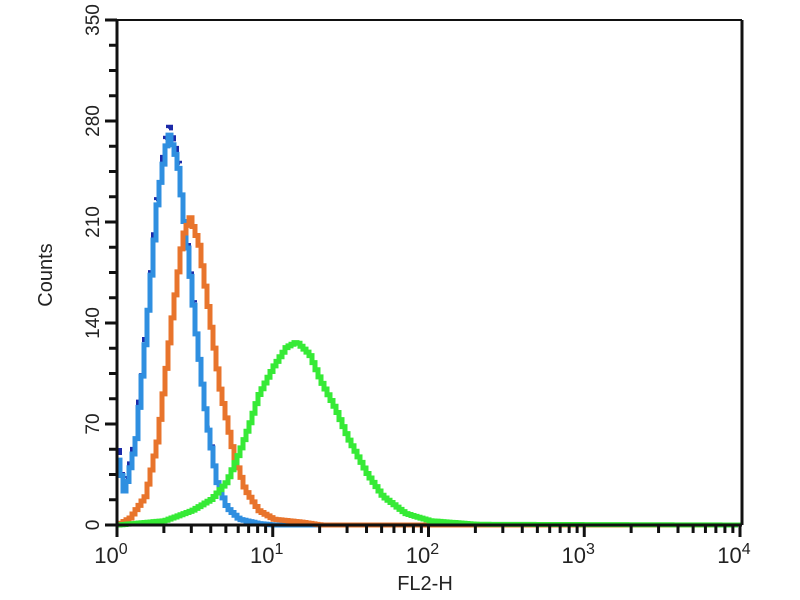  I want to click on y-tick-label: 0, so click(93, 525).